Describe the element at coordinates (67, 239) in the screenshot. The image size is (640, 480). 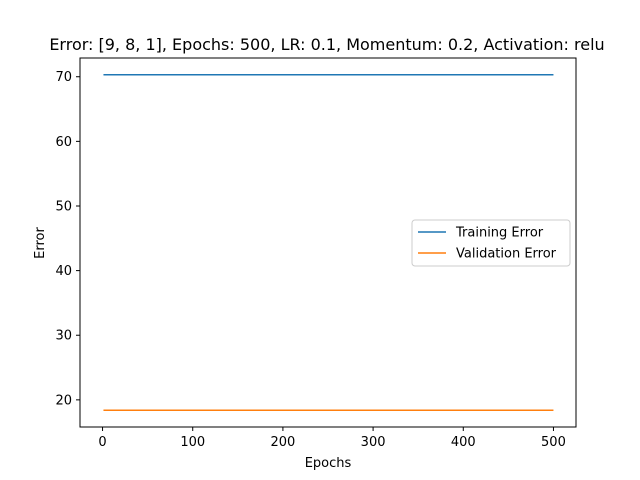
I see `y-axis: 20 30 40 50 60 70` at that location.